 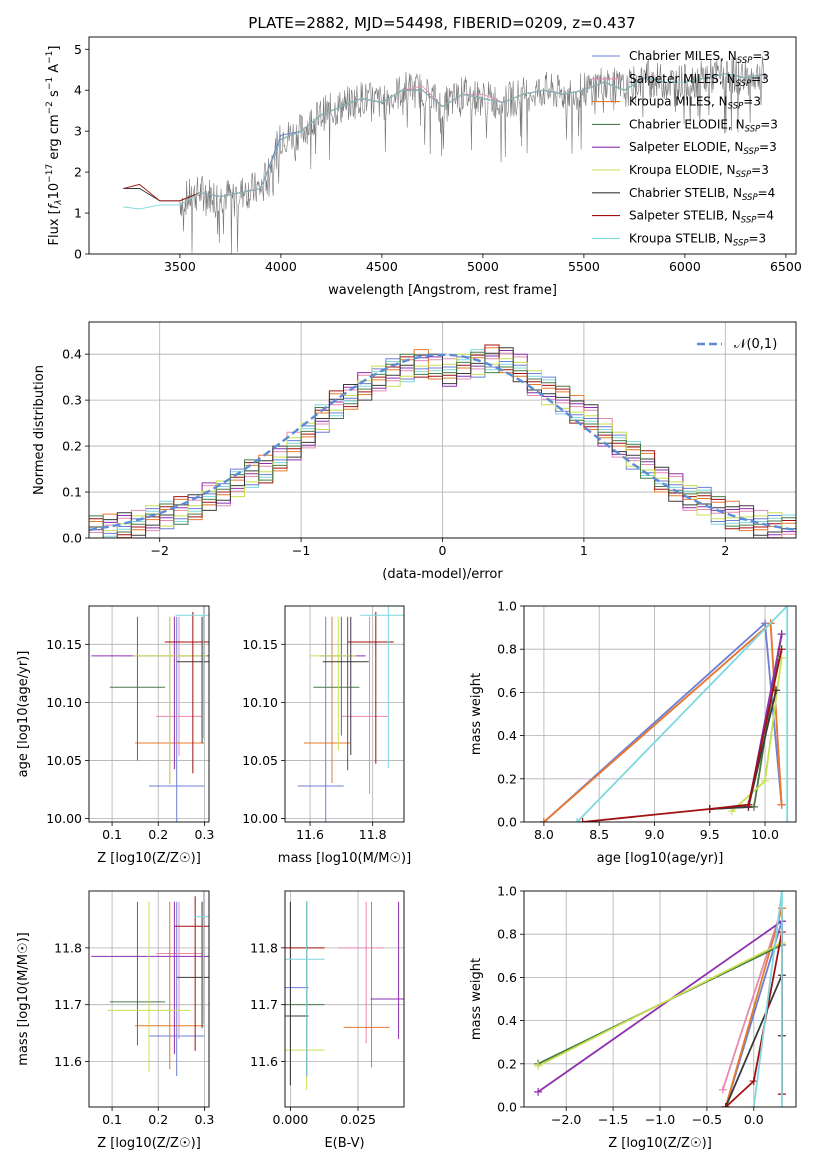 I want to click on x-tick-label: 11.6, so click(x=310, y=834).